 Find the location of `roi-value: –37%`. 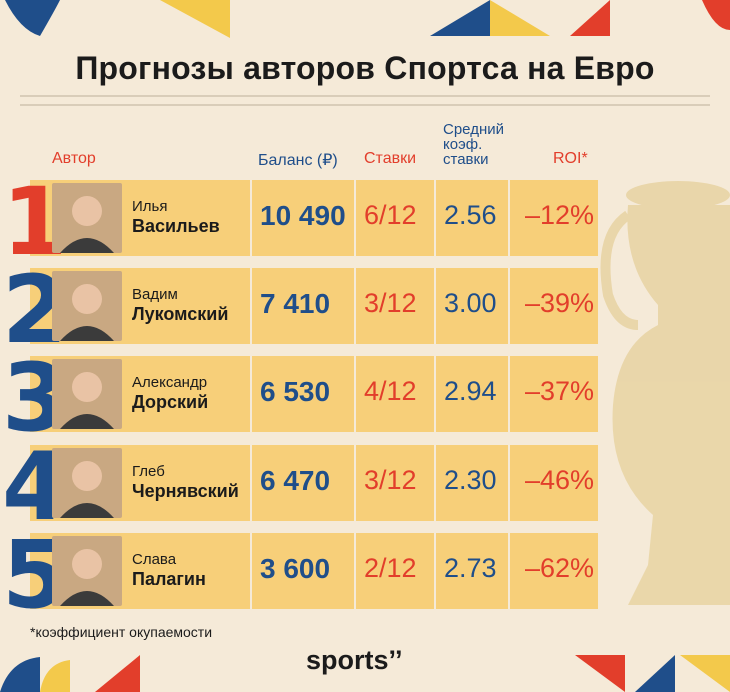

roi-value: –37% is located at coordinates (559, 391).